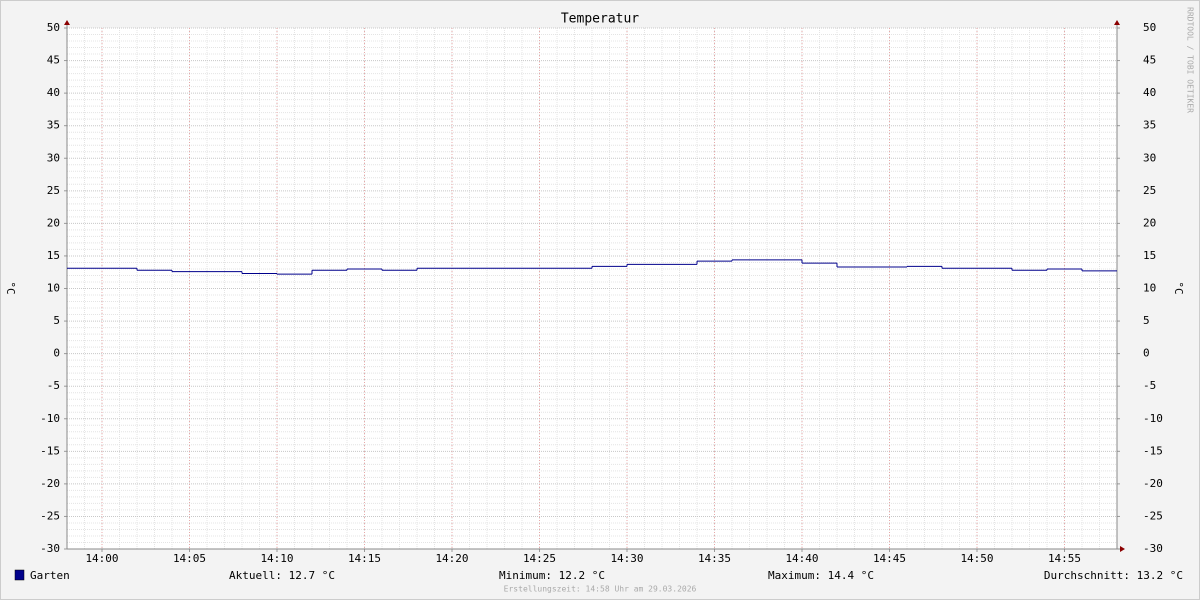  Describe the element at coordinates (1149, 190) in the screenshot. I see `y2-tick-label: 25` at that location.